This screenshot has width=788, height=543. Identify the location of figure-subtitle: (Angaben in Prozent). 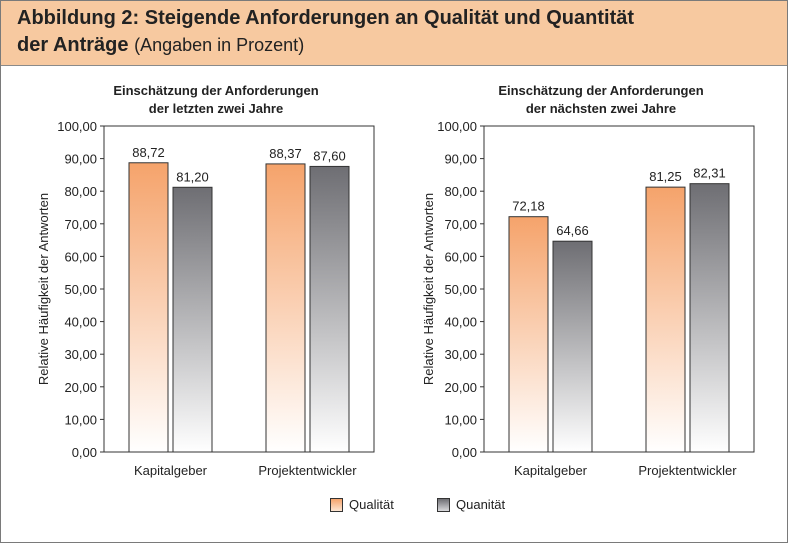
(219, 45).